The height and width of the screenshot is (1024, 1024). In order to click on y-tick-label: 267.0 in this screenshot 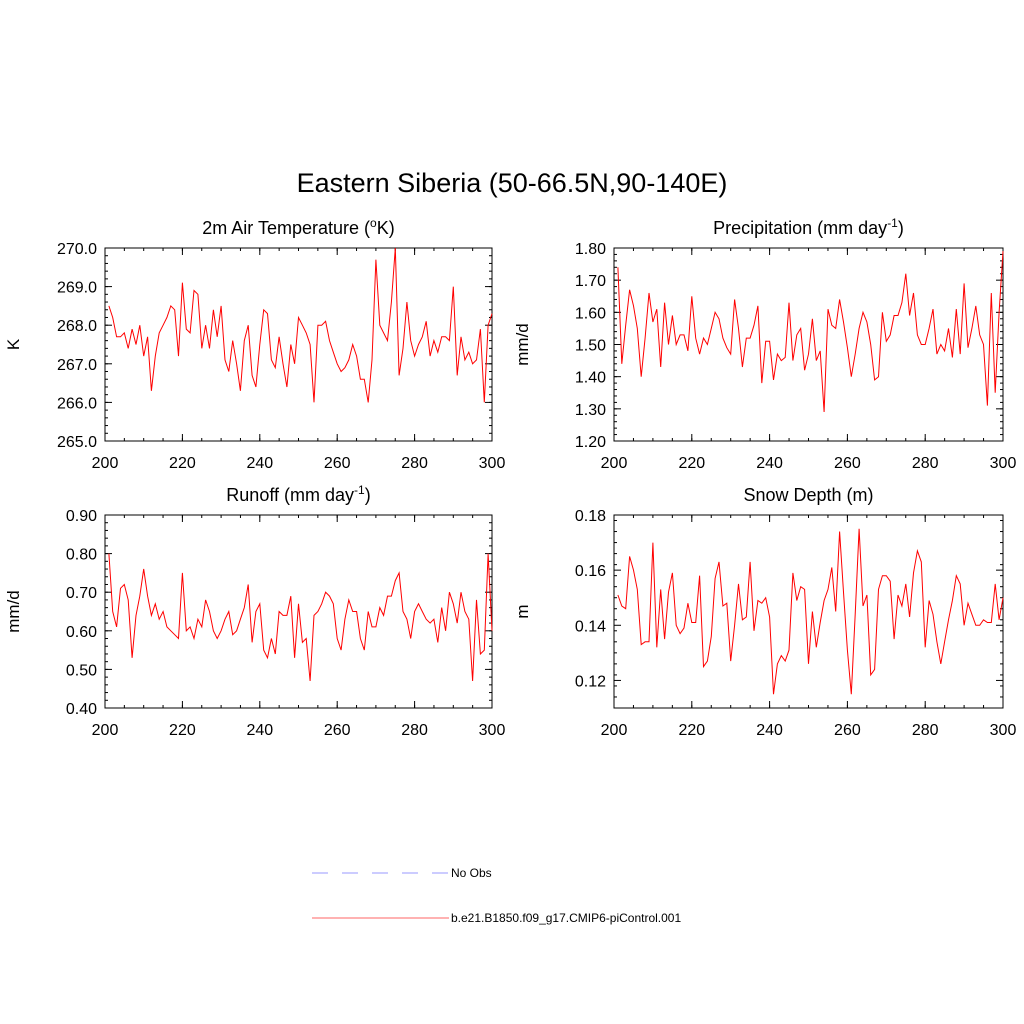, I will do `click(77, 365)`.